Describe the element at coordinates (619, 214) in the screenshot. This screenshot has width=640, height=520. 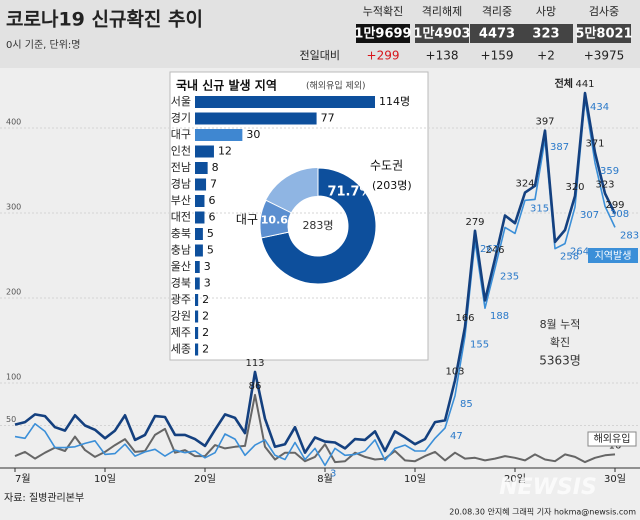
I see `data-label: 308` at that location.